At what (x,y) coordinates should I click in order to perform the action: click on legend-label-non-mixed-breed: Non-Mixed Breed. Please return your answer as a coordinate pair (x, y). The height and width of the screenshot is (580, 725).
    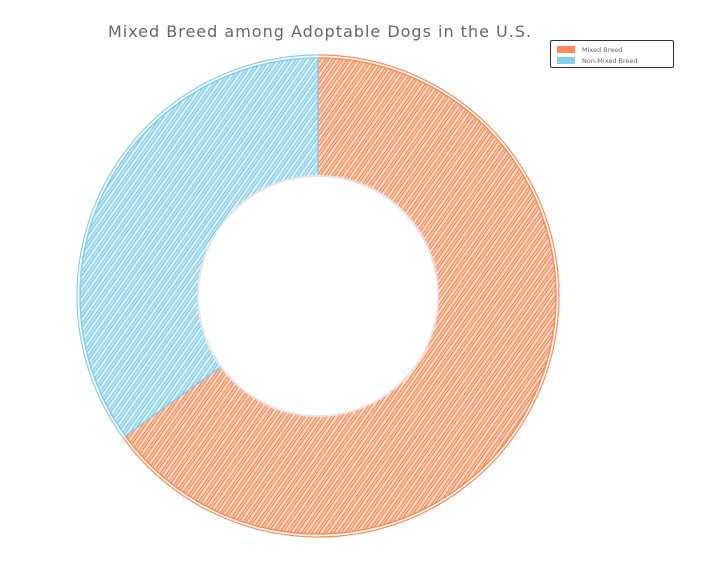
    Looking at the image, I should click on (610, 60).